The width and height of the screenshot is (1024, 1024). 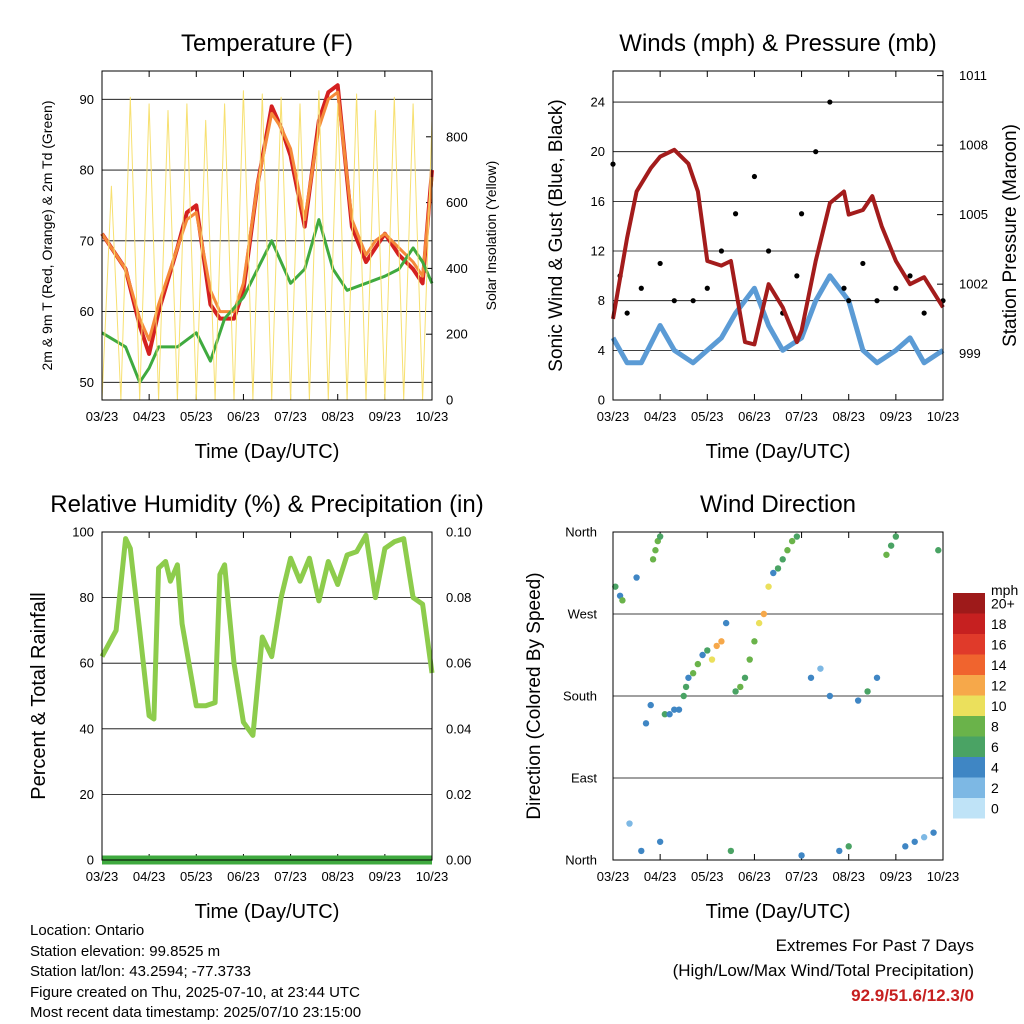 What do you see at coordinates (449, 400) in the screenshot?
I see `y-right-tick-label: 0` at bounding box center [449, 400].